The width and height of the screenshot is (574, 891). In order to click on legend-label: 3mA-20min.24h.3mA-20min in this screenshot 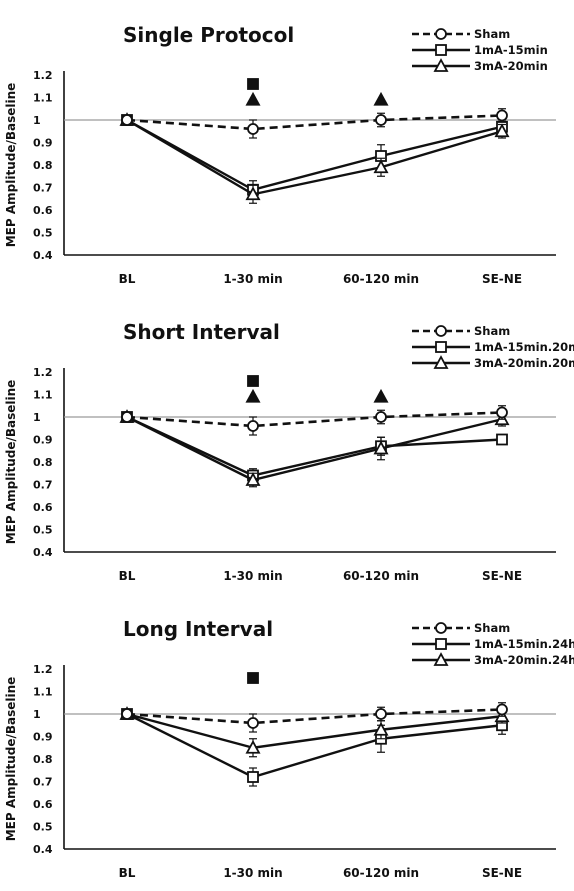, I will do `click(524, 660)`.